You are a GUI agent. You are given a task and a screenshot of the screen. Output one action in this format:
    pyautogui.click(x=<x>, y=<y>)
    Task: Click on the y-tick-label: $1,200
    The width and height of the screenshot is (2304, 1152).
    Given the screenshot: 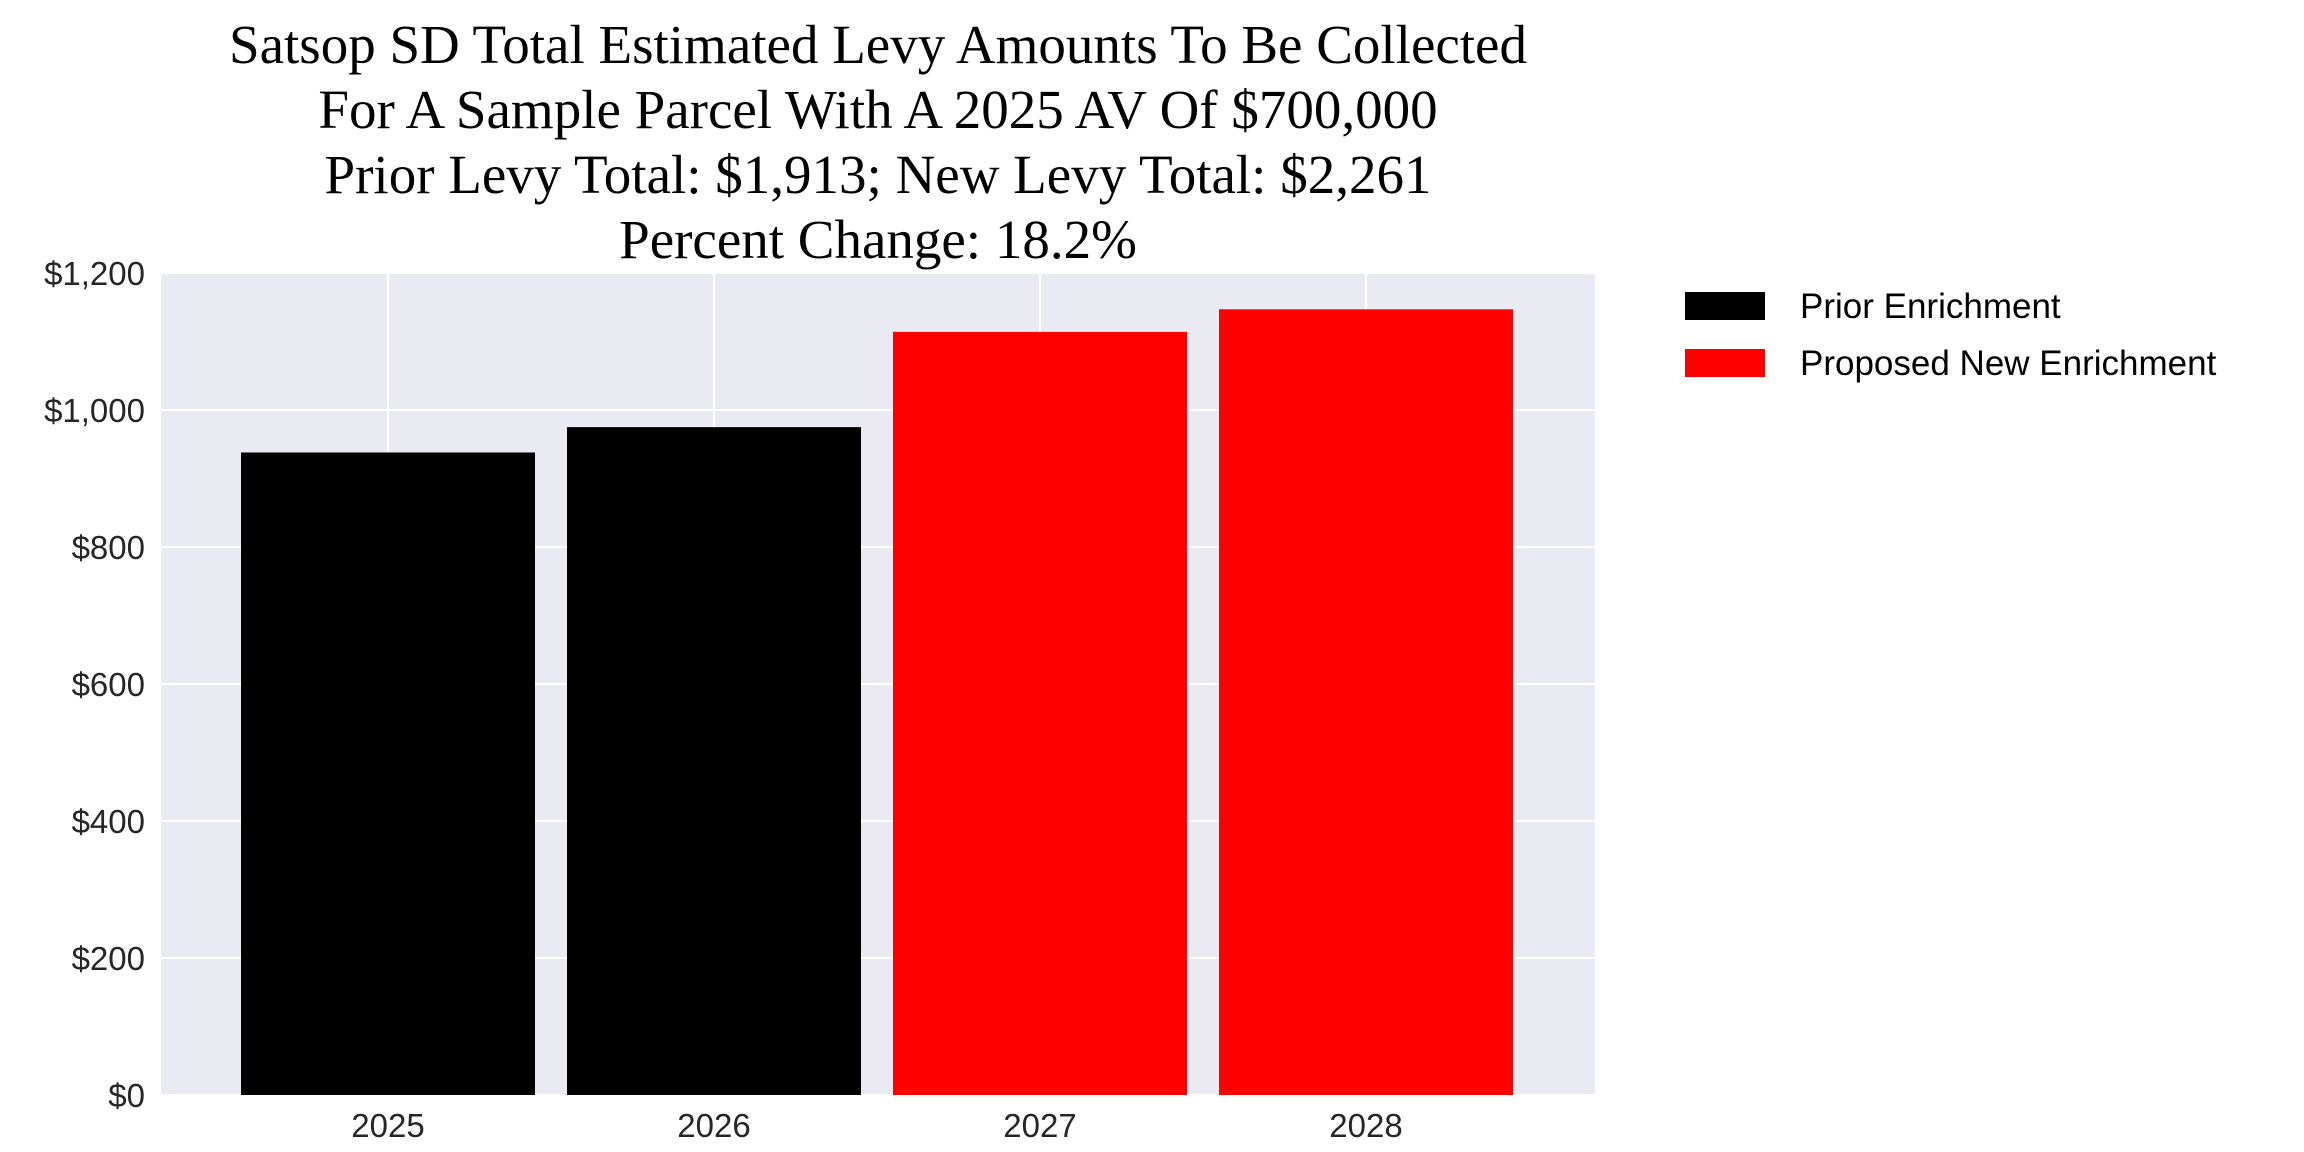 What is the action you would take?
    pyautogui.click(x=94, y=273)
    